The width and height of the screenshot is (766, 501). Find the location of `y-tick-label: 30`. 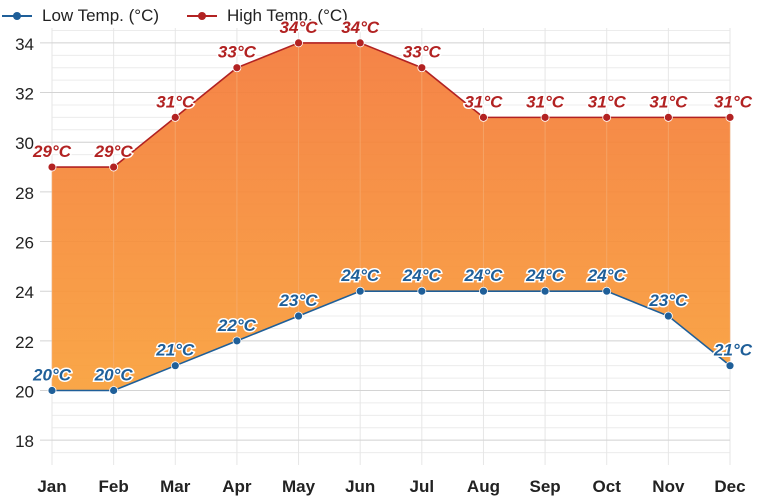

y-tick-label: 30 is located at coordinates (24, 143).